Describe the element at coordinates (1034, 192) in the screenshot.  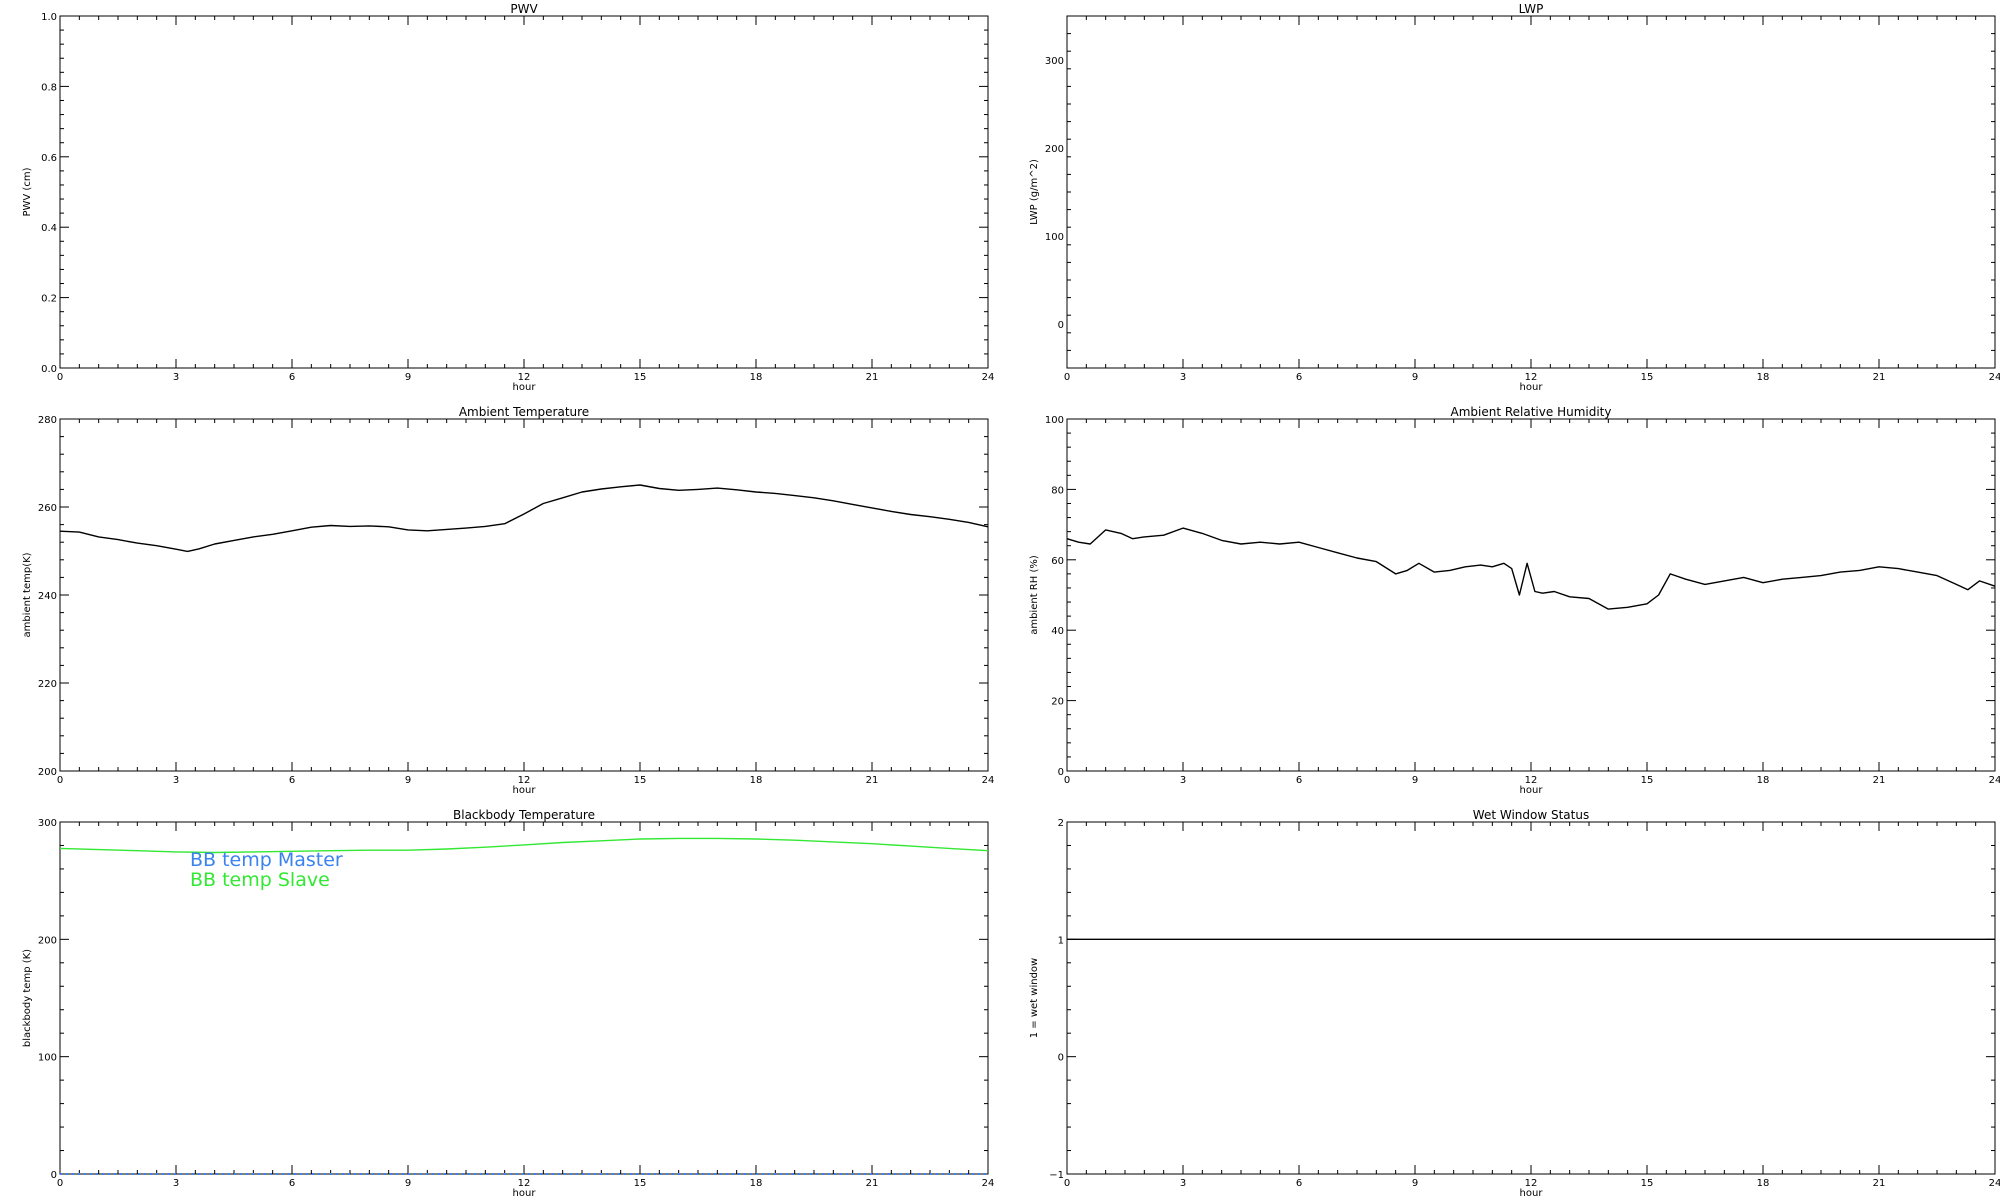
I see `y-axis-label: LWP (g/m^2)` at that location.